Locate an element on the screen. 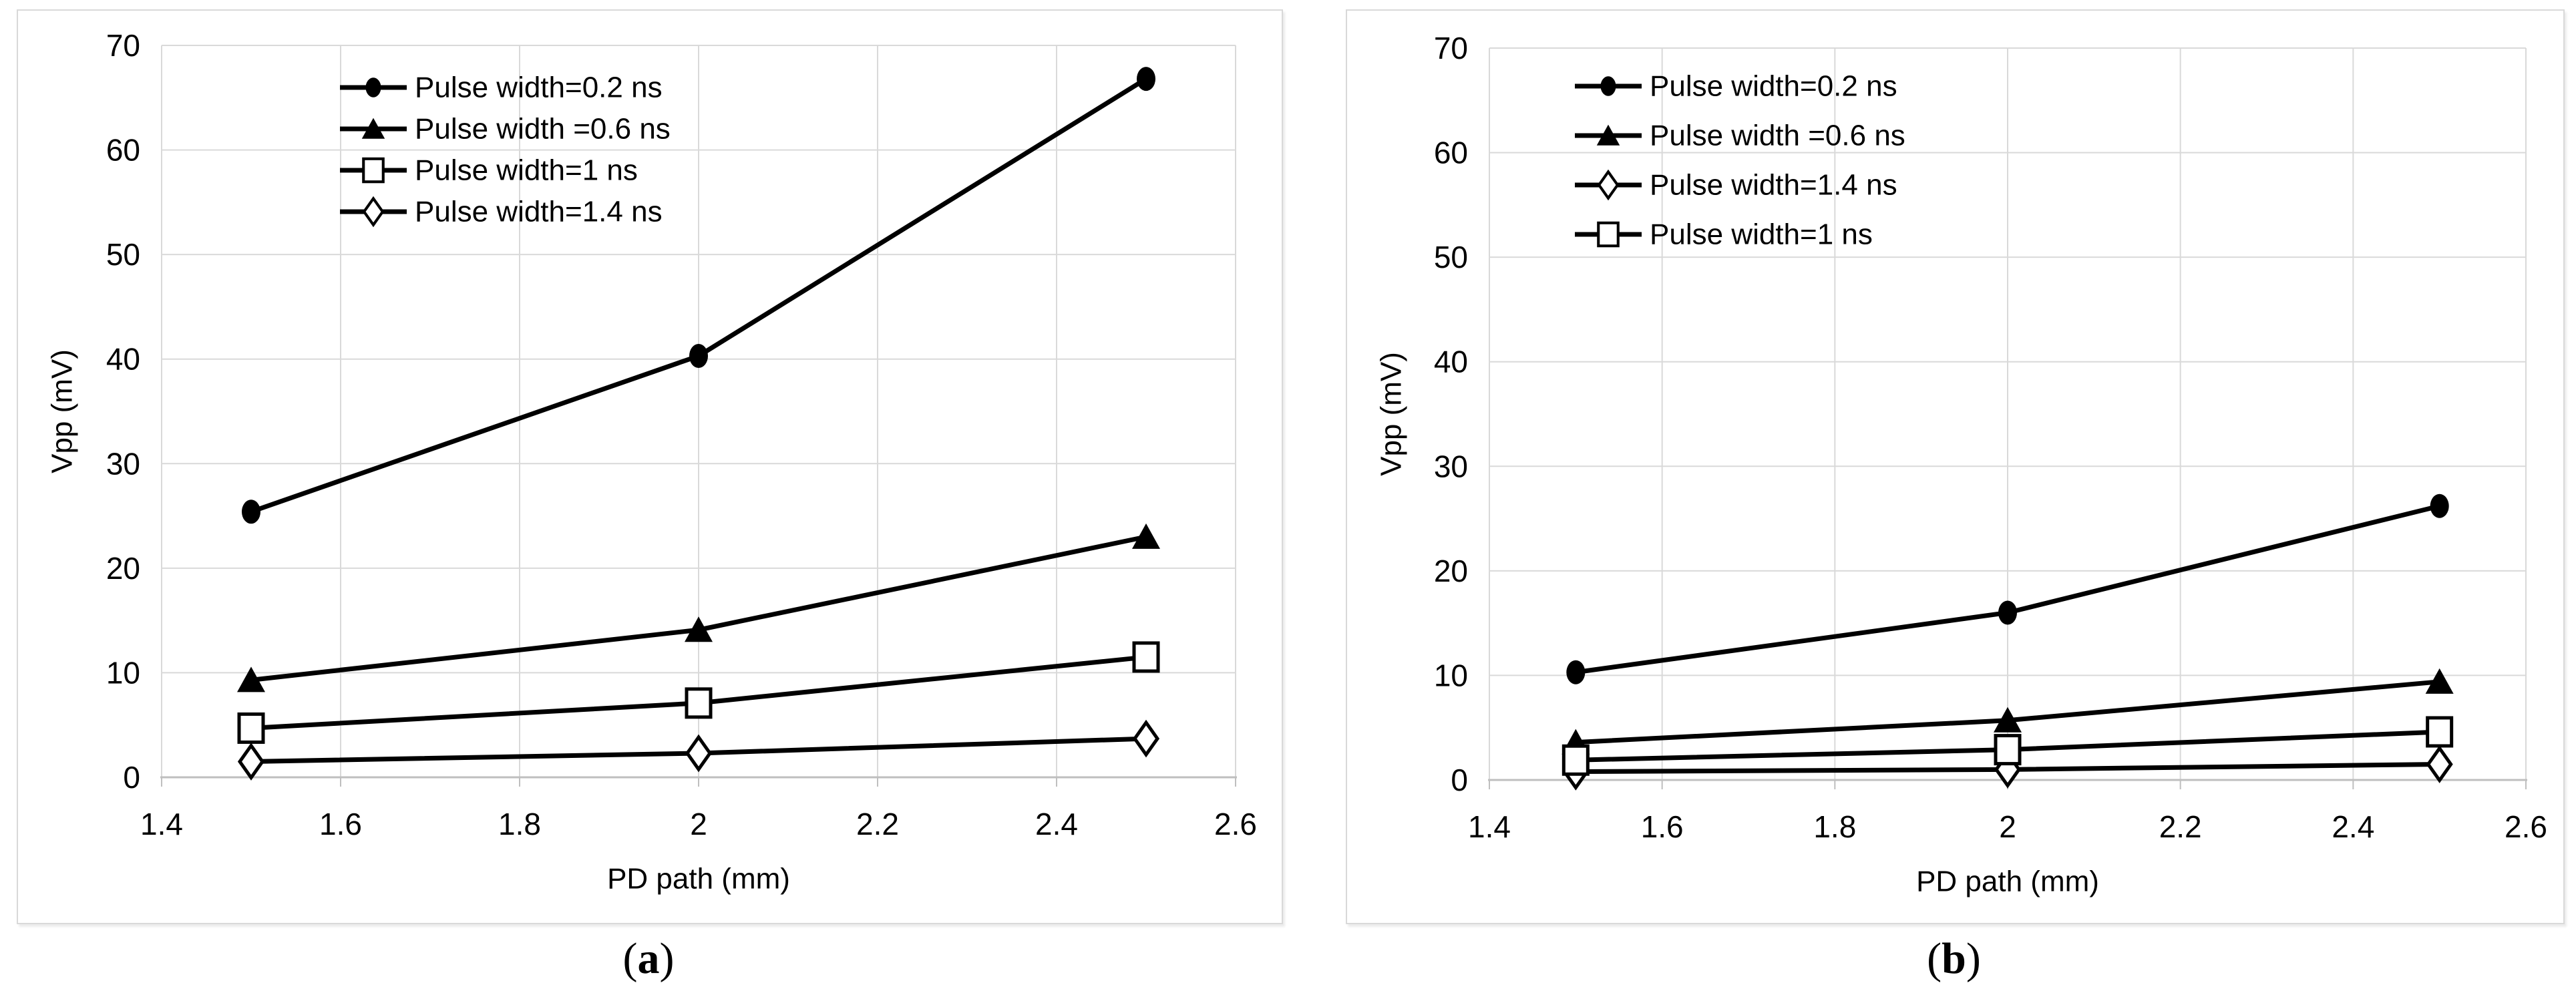 The image size is (2576, 1003). x-tick-label: 2.4 is located at coordinates (2353, 826).